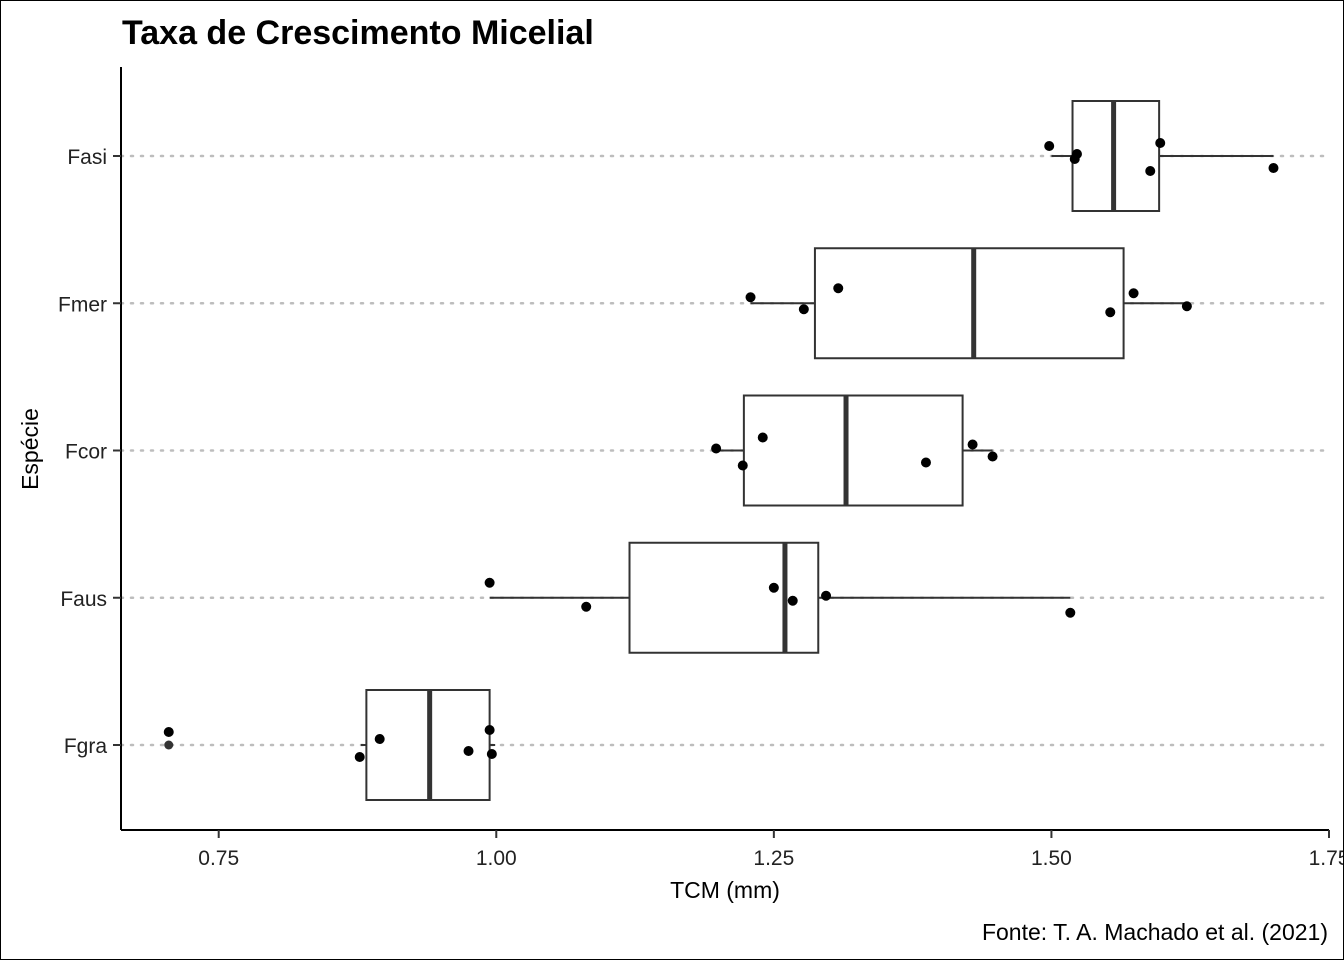 The height and width of the screenshot is (960, 1344). What do you see at coordinates (1155, 932) in the screenshot?
I see `chart-caption: Fonte: T. A. Machado et al. (2021)` at bounding box center [1155, 932].